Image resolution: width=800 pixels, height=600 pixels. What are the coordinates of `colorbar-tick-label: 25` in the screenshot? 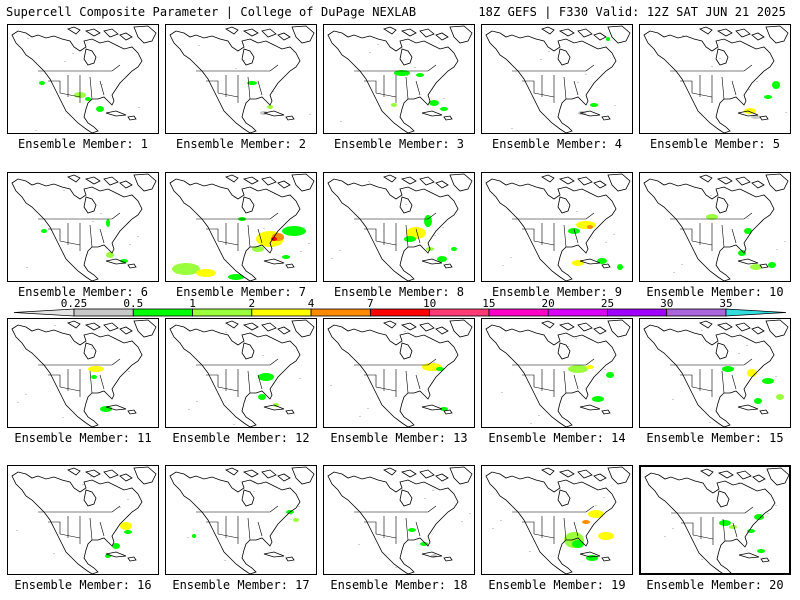 It's located at (607, 303).